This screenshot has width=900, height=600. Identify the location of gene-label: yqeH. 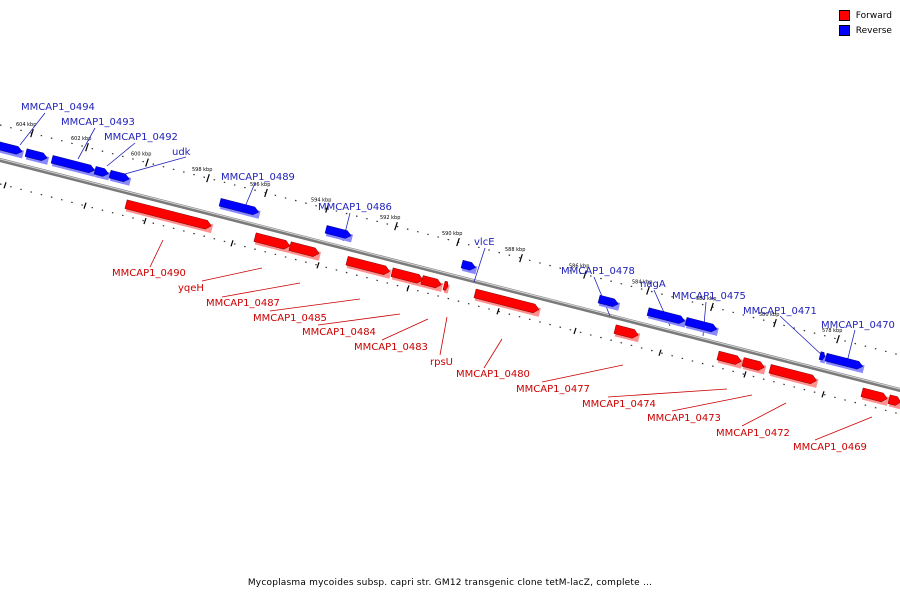
(191, 288).